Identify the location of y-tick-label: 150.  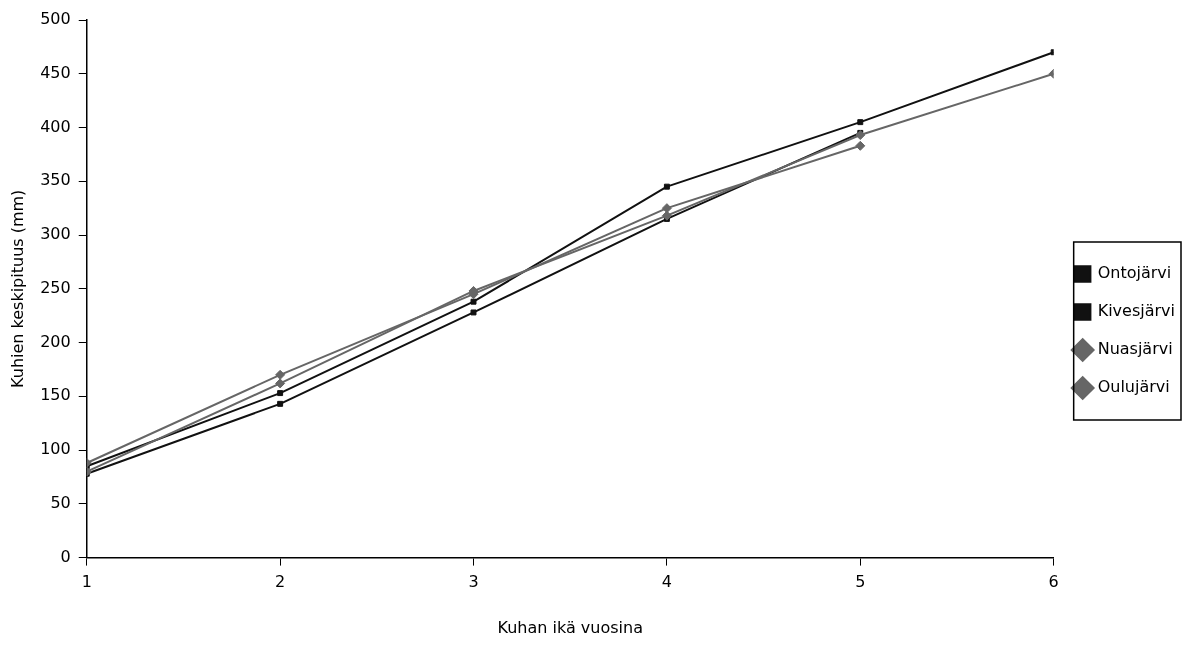
(55, 395).